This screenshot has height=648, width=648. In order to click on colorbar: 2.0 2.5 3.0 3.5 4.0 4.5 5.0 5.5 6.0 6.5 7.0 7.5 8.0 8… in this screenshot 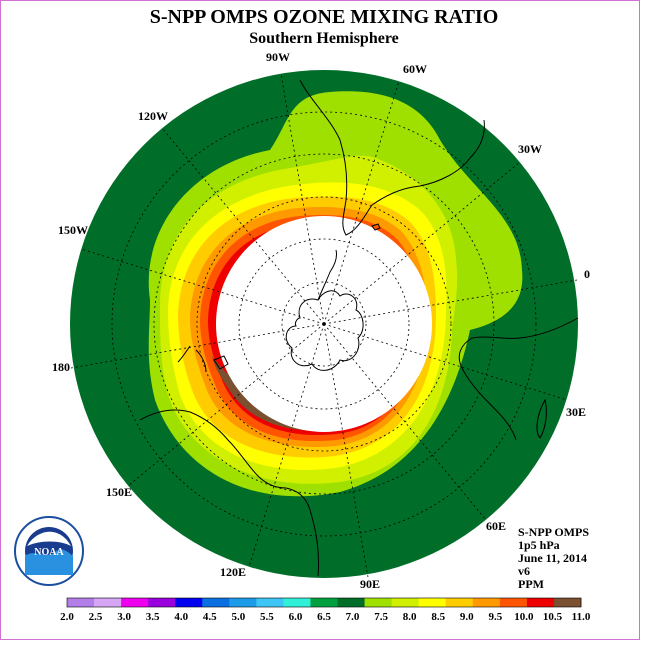, I will do `click(325, 610)`.